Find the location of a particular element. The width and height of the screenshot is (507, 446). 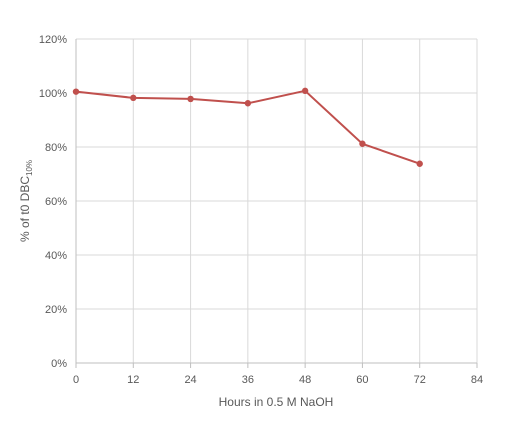

x-tick-label: 0 is located at coordinates (76, 380).